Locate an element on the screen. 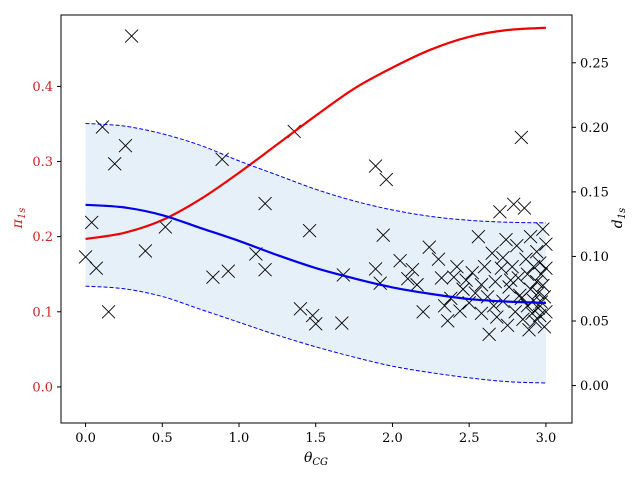  y-left-tick-label: 0.4 is located at coordinates (42, 87).